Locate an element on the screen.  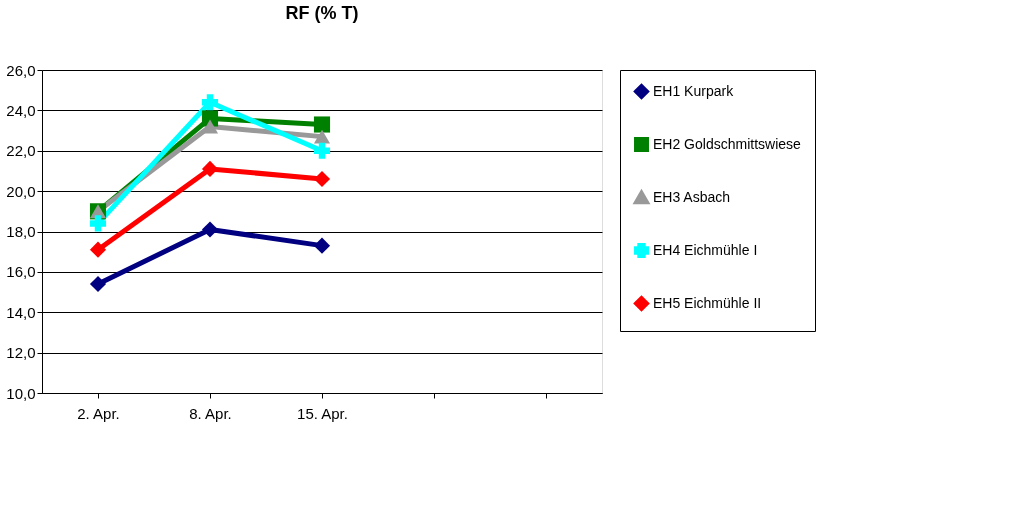
y-tick-label: 20,0 is located at coordinates (21, 191).